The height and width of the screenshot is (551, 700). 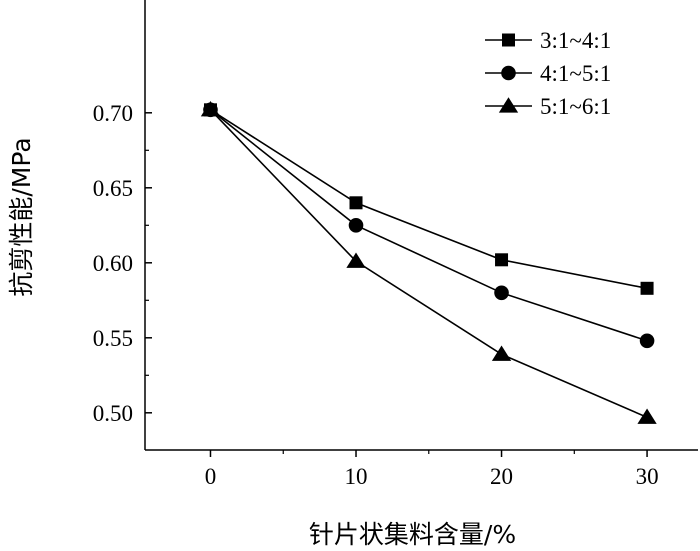 I want to click on x-tick-label: 0, so click(x=211, y=476).